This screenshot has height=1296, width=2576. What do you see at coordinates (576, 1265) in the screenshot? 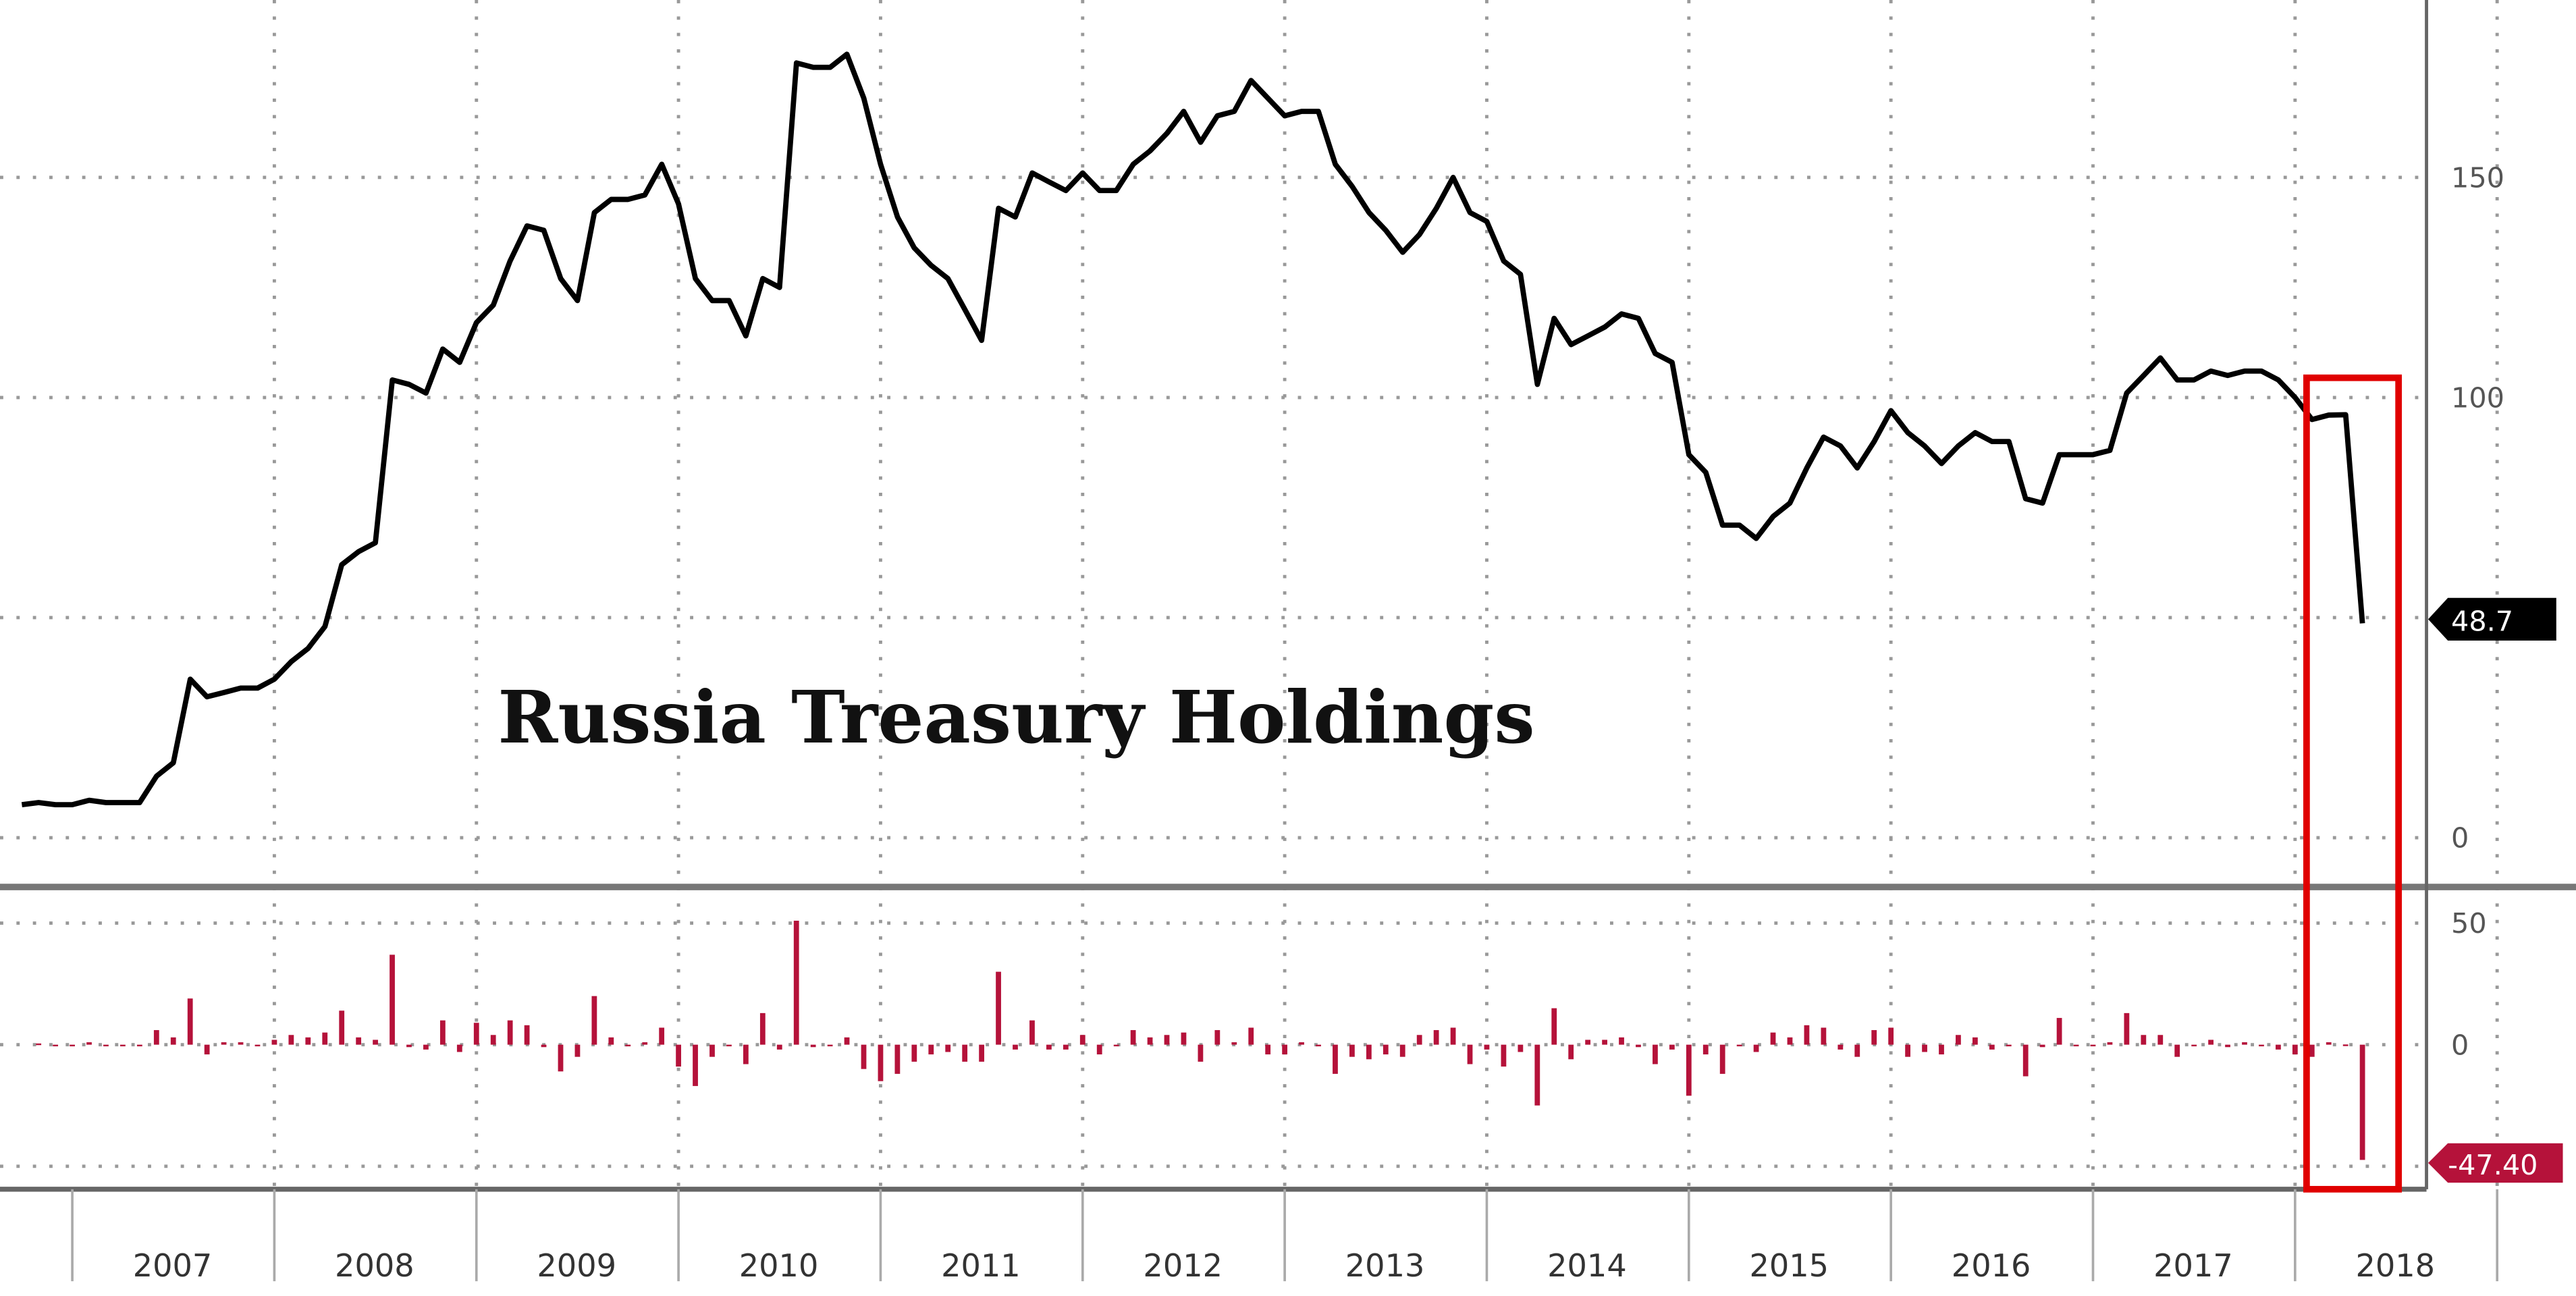
I see `year-label: 2009` at bounding box center [576, 1265].